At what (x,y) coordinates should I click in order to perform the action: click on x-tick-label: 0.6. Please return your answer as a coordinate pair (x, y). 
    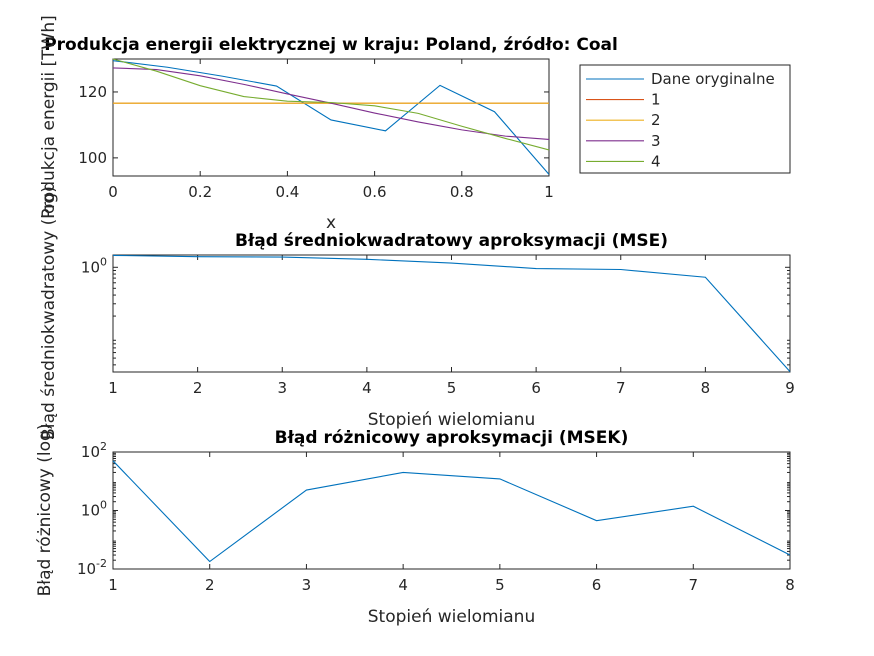
    Looking at the image, I should click on (375, 192).